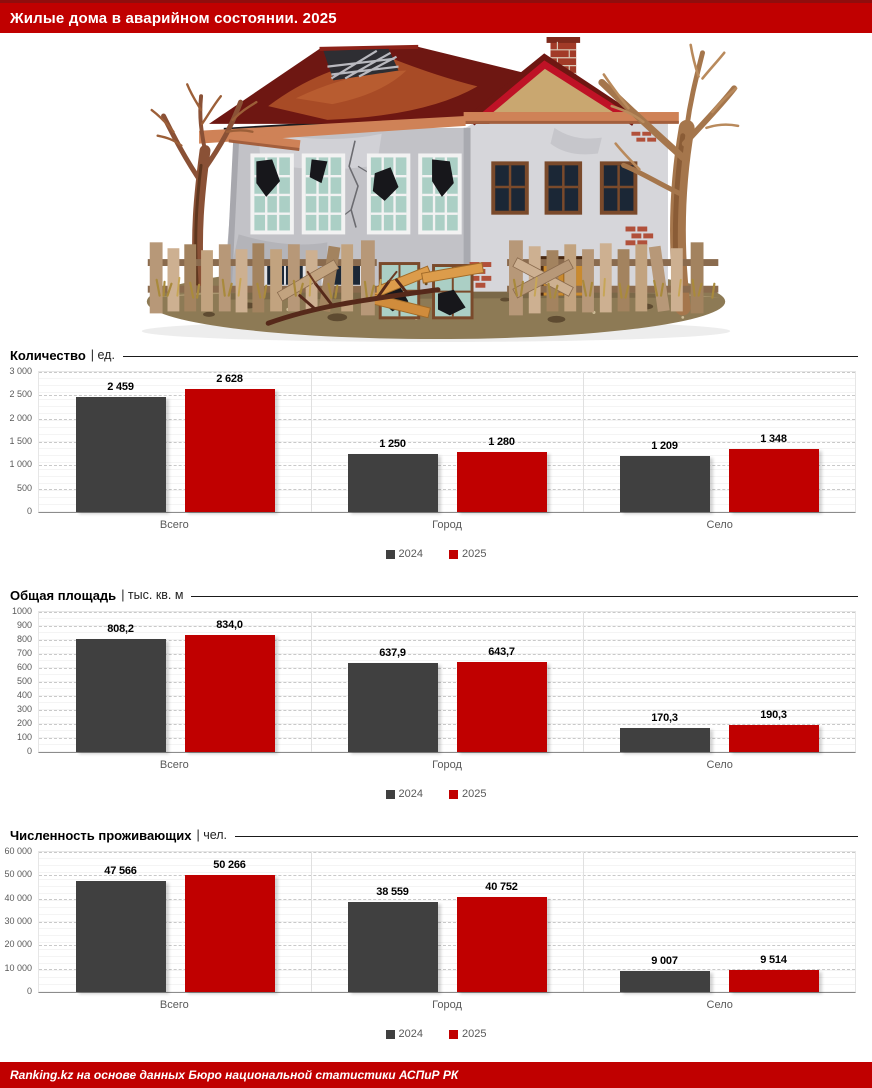  What do you see at coordinates (18, 967) in the screenshot?
I see `y-tick-label: 10 000` at bounding box center [18, 967].